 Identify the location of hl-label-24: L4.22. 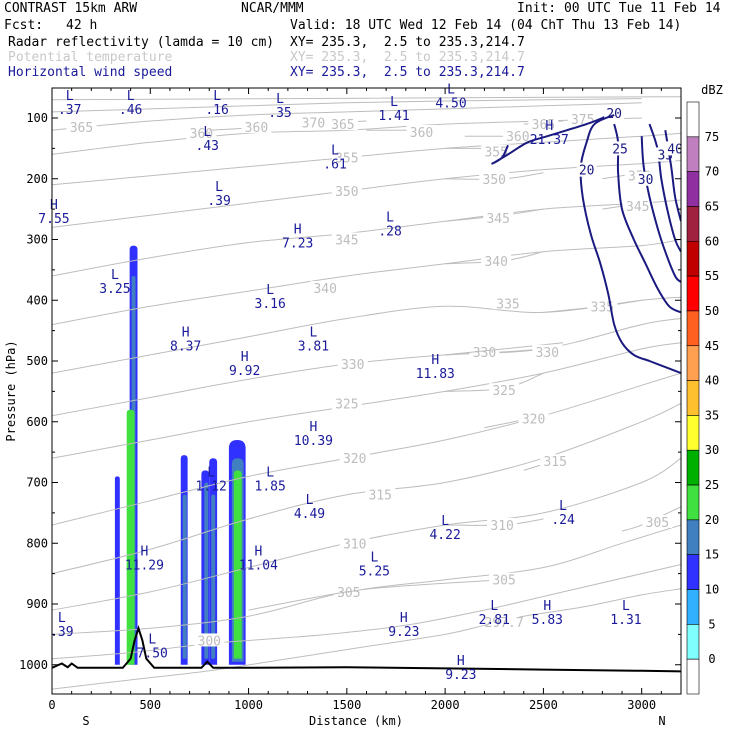
(444, 528).